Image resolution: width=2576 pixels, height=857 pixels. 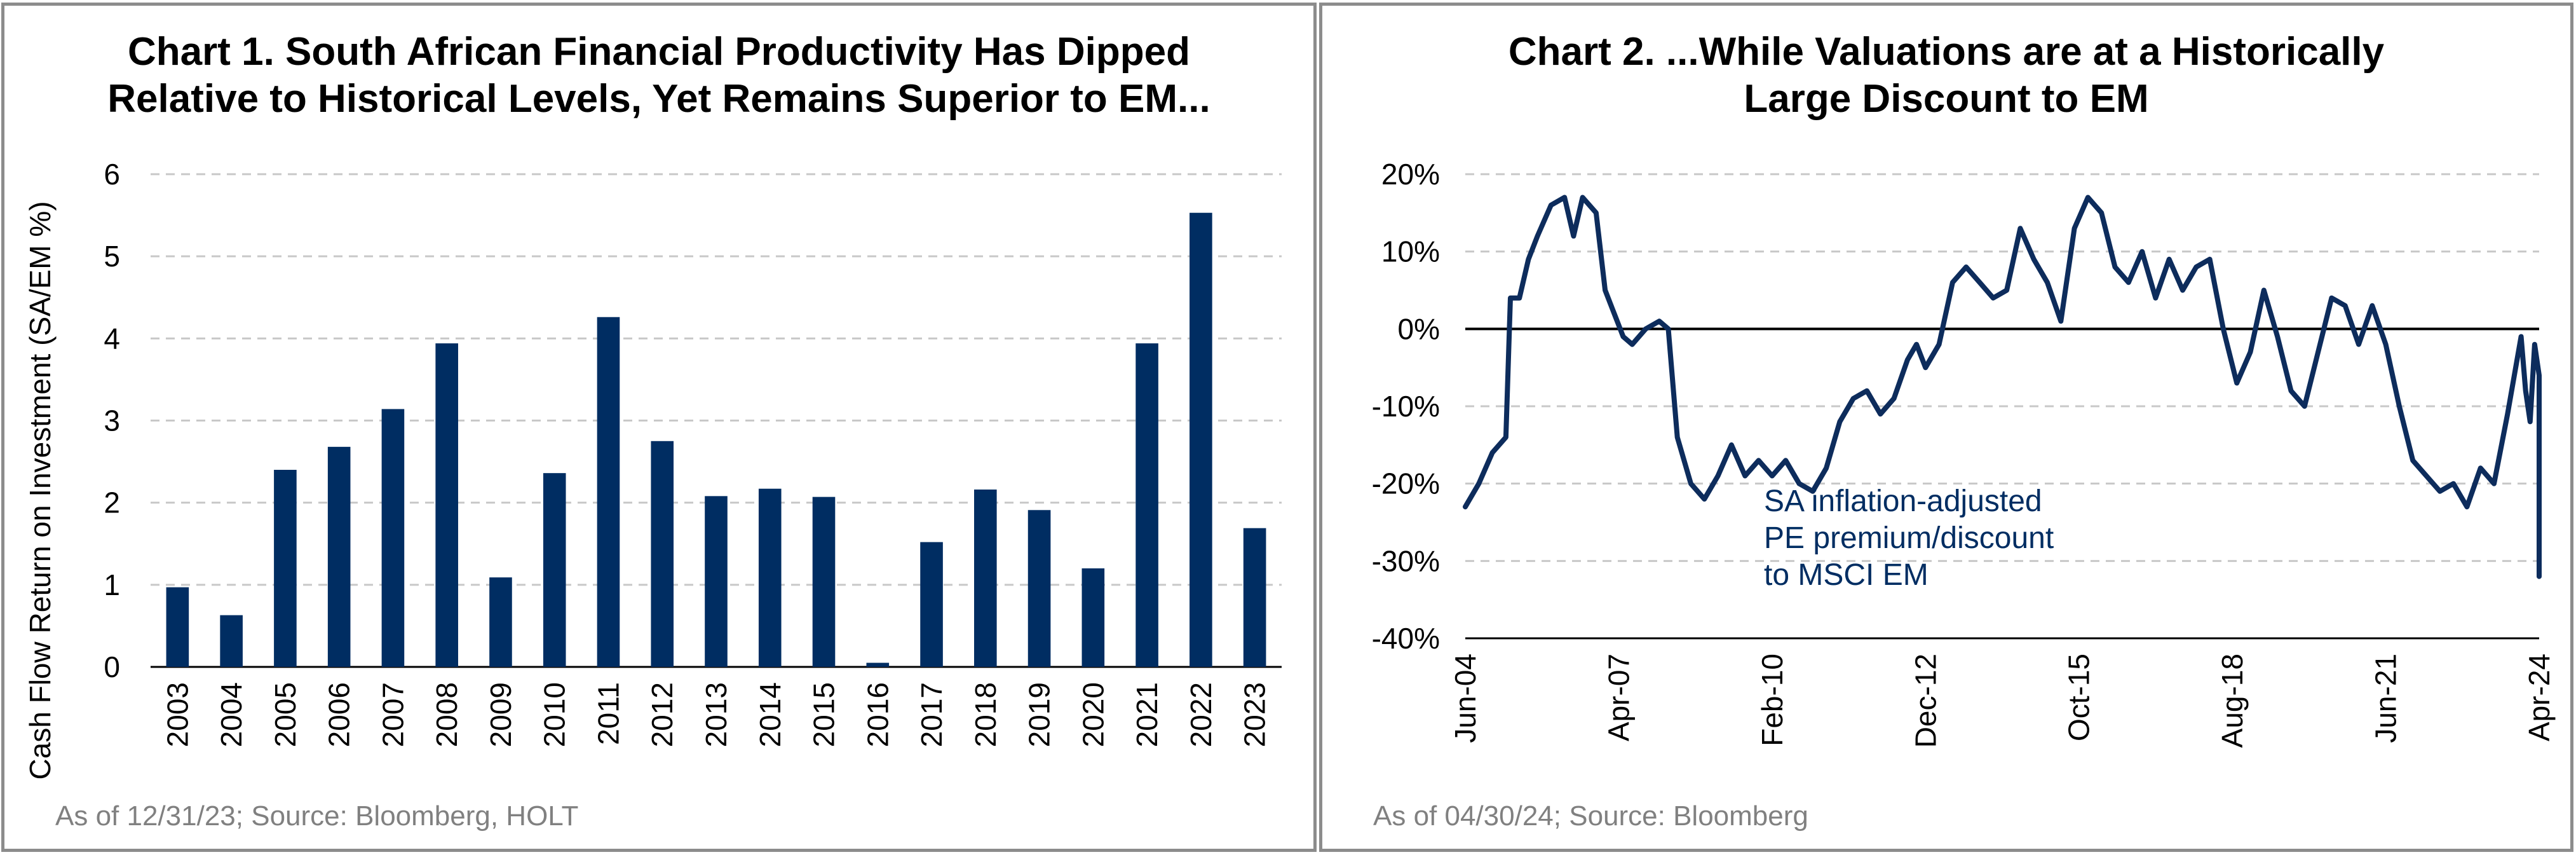 What do you see at coordinates (2539, 697) in the screenshot?
I see `chart2-xtick-label: Apr-24` at bounding box center [2539, 697].